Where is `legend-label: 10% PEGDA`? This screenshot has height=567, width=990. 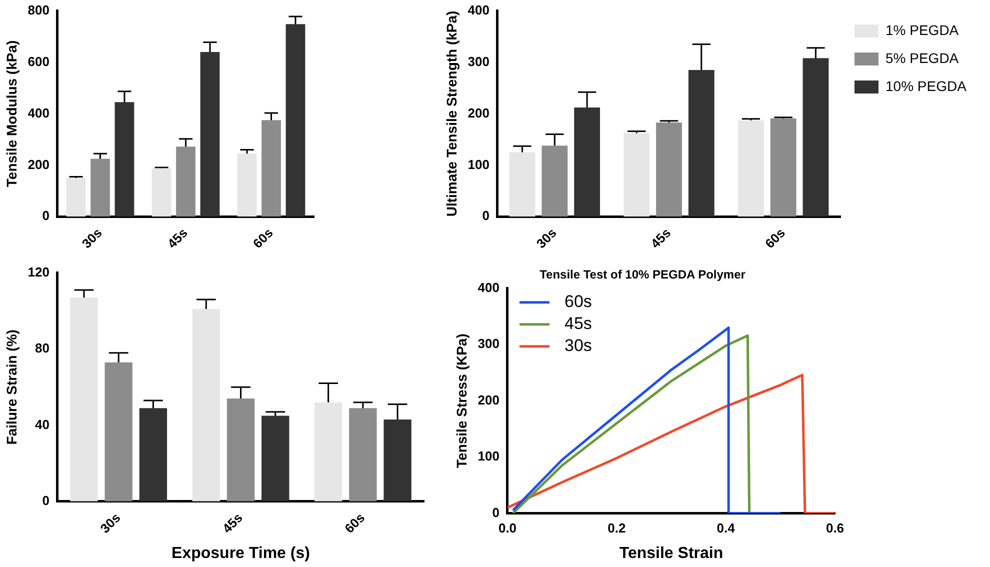 legend-label: 10% PEGDA is located at coordinates (927, 86).